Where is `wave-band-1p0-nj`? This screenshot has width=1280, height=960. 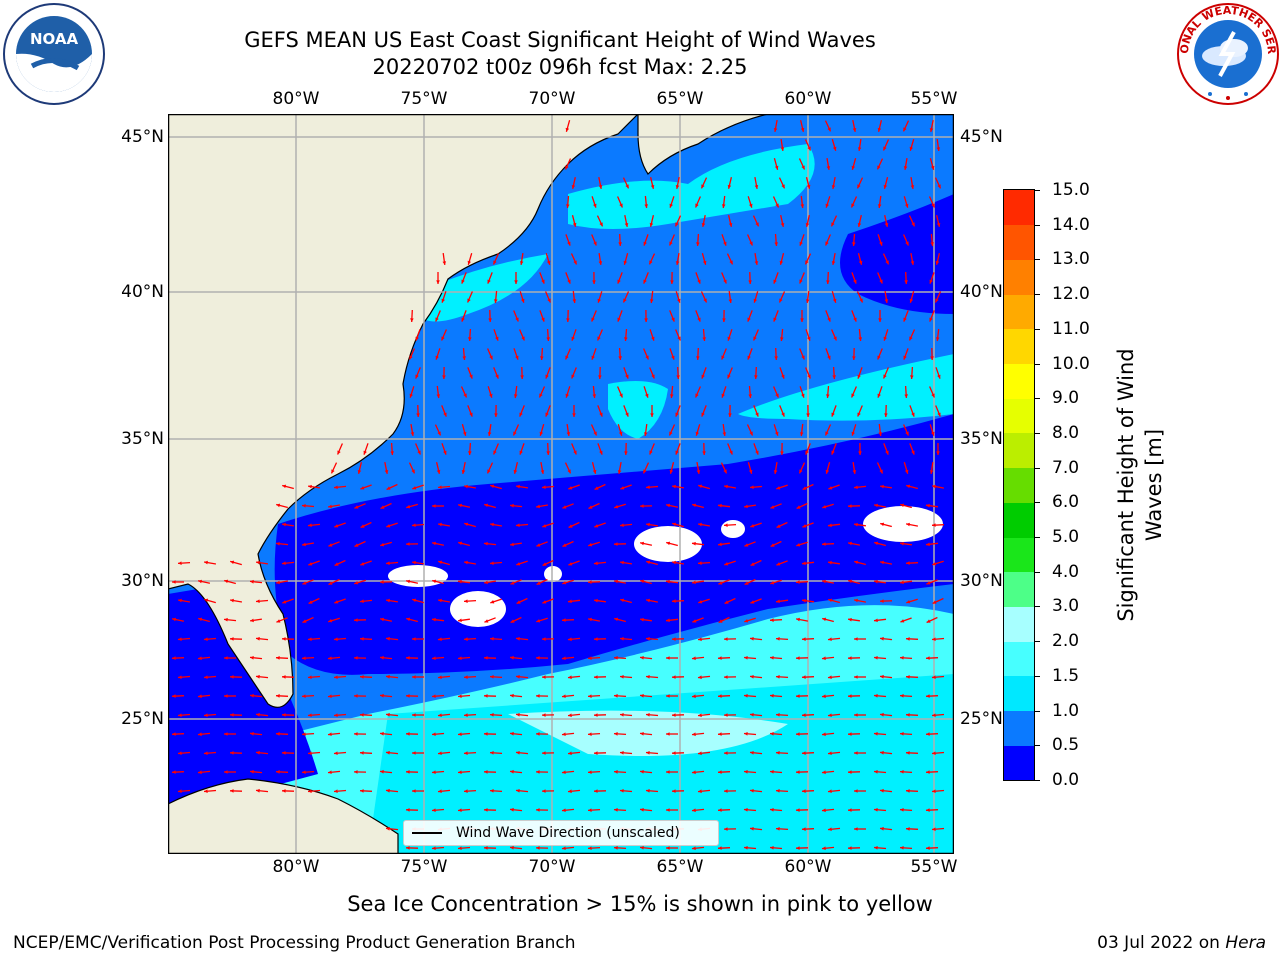 wave-band-1p0-nj is located at coordinates (483, 288).